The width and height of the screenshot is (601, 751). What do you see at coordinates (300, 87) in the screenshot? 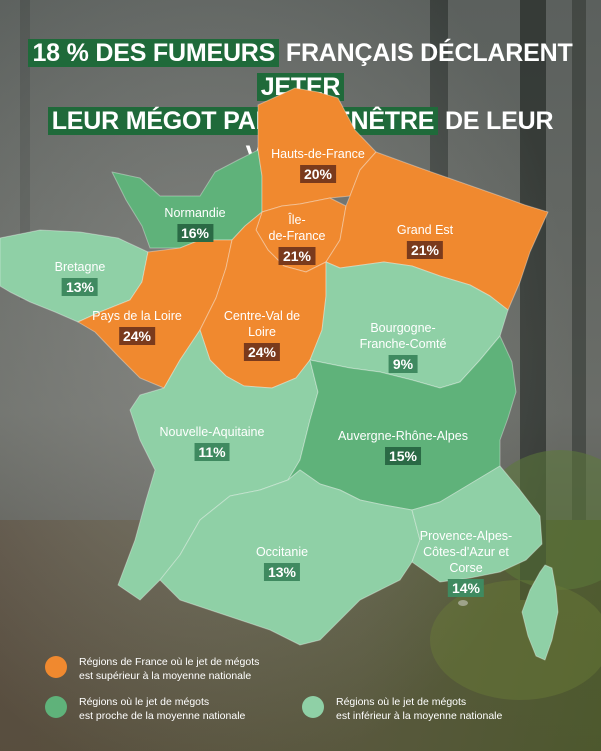
I see `title-segment: JETER` at bounding box center [300, 87].